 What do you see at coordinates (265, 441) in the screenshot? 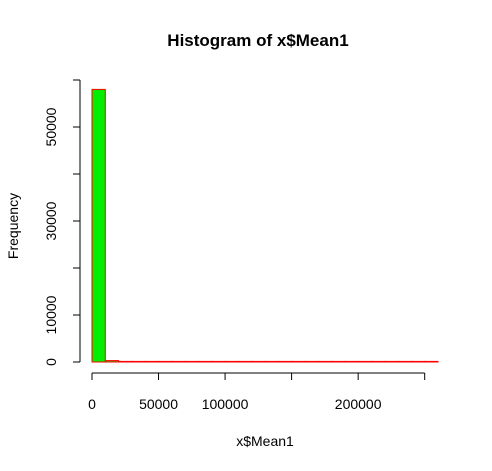
I see `x-axis-label: x$Mean1` at bounding box center [265, 441].